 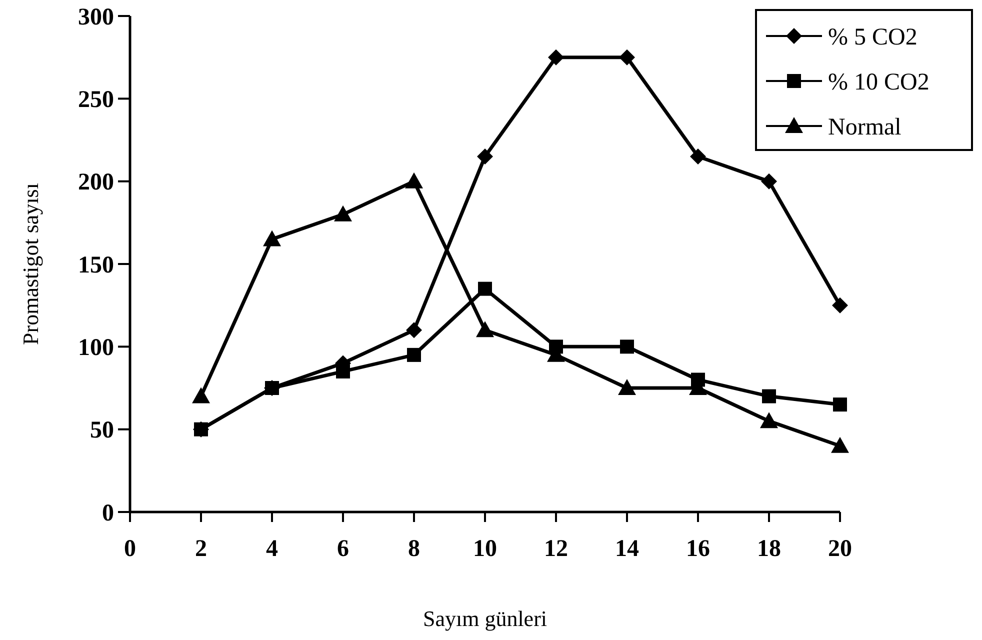 What do you see at coordinates (96, 348) in the screenshot?
I see `y-tick-label: 100` at bounding box center [96, 348].